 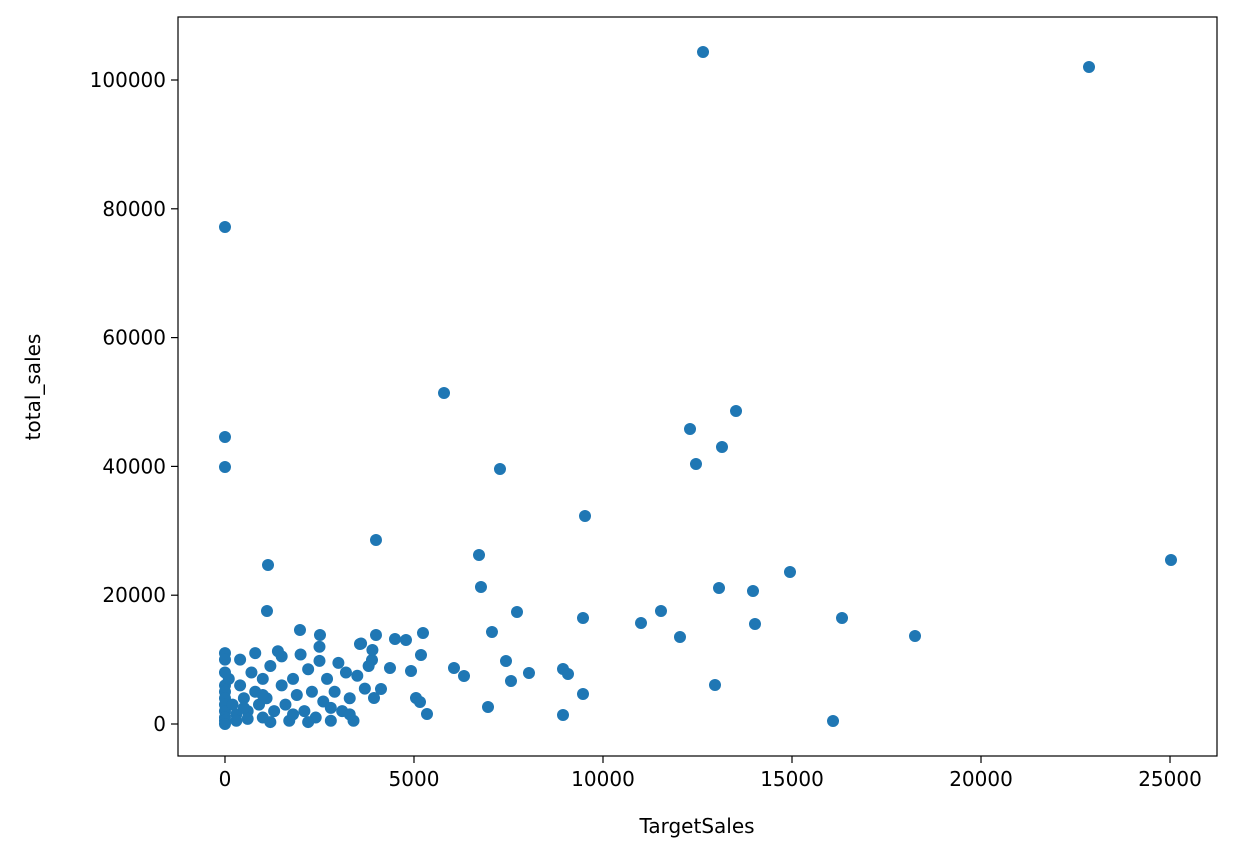 What do you see at coordinates (134, 595) in the screenshot?
I see `y-tick-label: 20000` at bounding box center [134, 595].